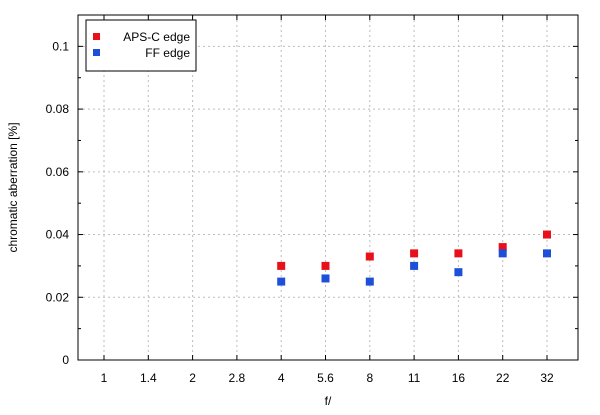  Describe the element at coordinates (58, 297) in the screenshot. I see `y-tick-label: 0.02` at that location.